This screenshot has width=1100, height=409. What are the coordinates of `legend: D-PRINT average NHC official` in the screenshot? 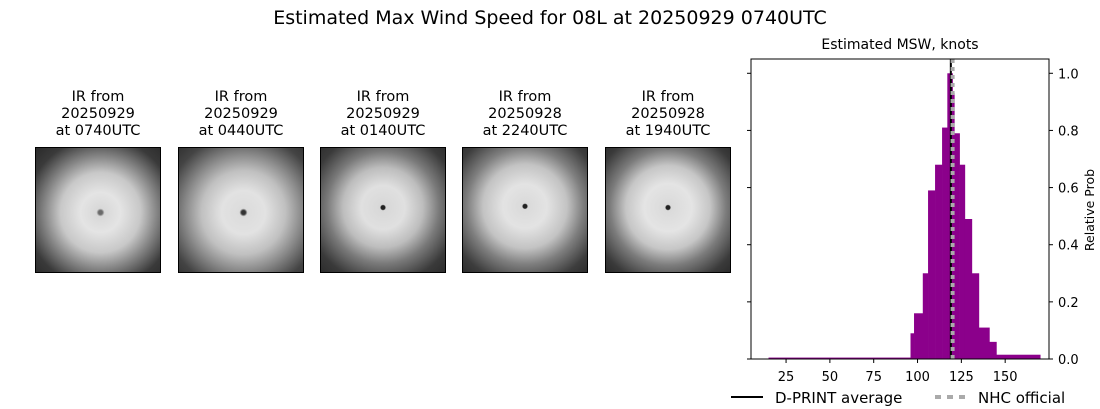 It's located at (898, 398).